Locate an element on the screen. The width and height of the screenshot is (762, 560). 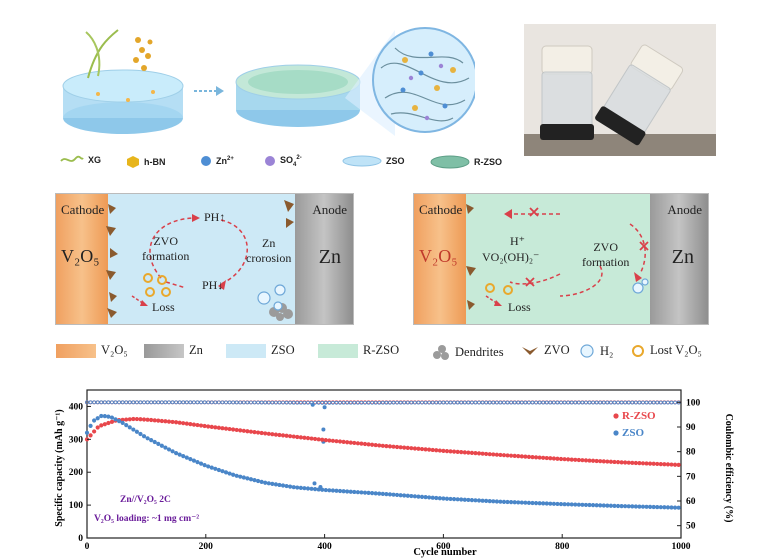
legend-h2-label: H₂ is located at coordinates (607, 350).